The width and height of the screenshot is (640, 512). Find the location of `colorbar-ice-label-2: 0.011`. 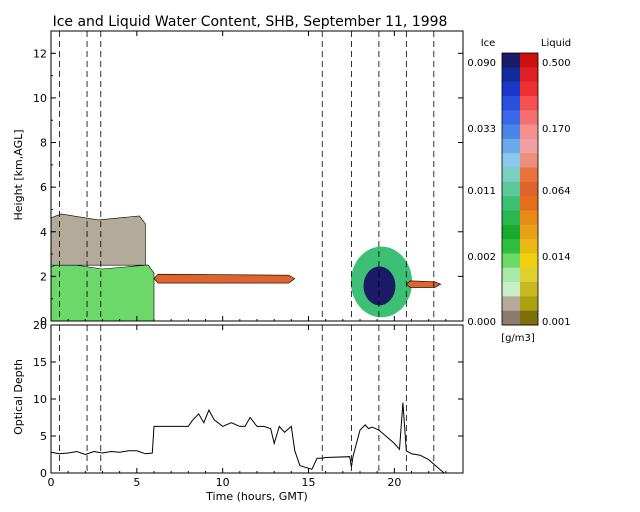

colorbar-ice-label-2: 0.011 is located at coordinates (481, 191).